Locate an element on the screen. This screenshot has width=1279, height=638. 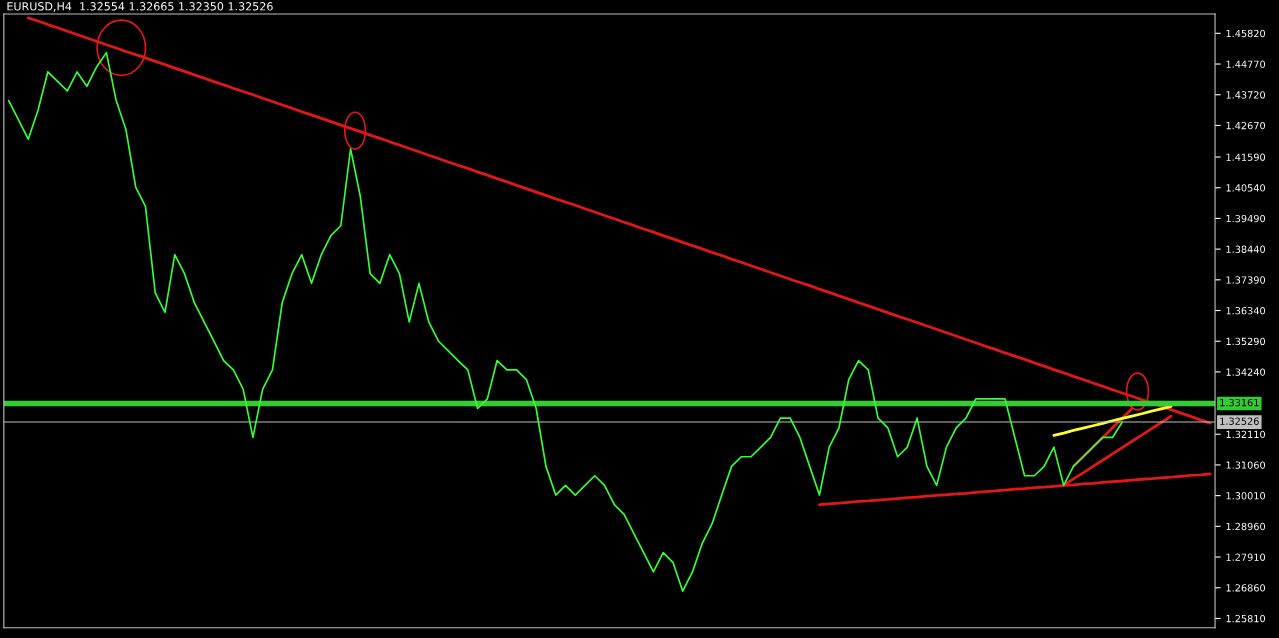
y-tick-label: 1.38440 is located at coordinates (1246, 249).